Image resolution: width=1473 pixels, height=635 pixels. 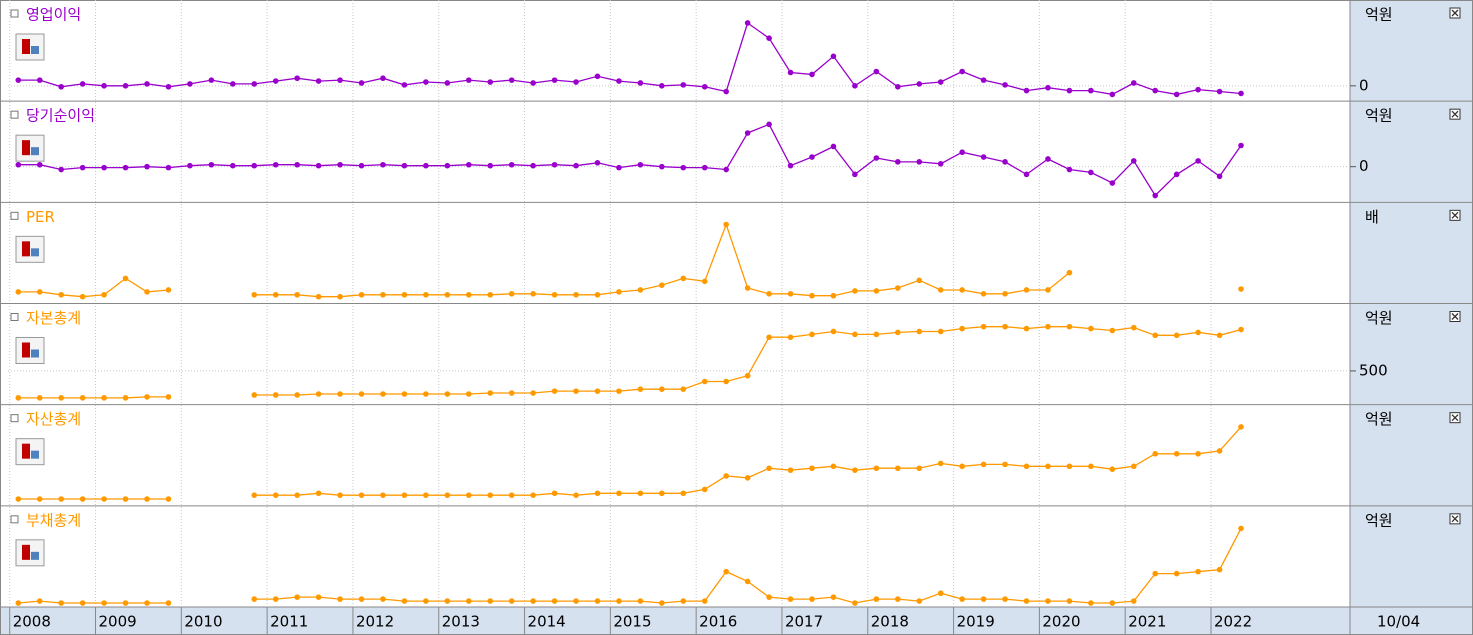 I want to click on x-tick-label: 2016, so click(x=718, y=622).